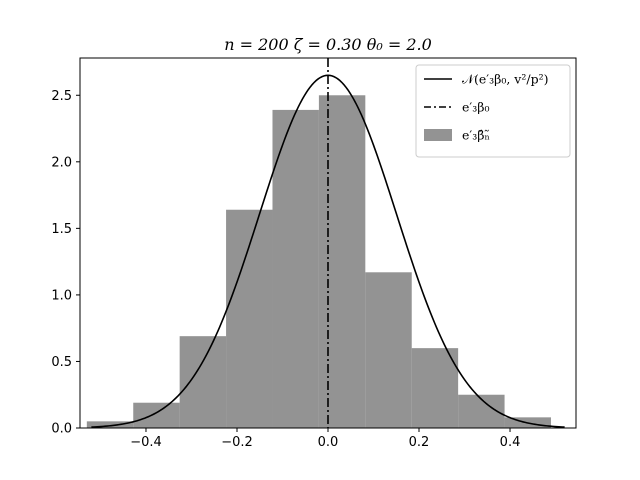  Describe the element at coordinates (419, 442) in the screenshot. I see `x-tick-label: 0.2` at that location.